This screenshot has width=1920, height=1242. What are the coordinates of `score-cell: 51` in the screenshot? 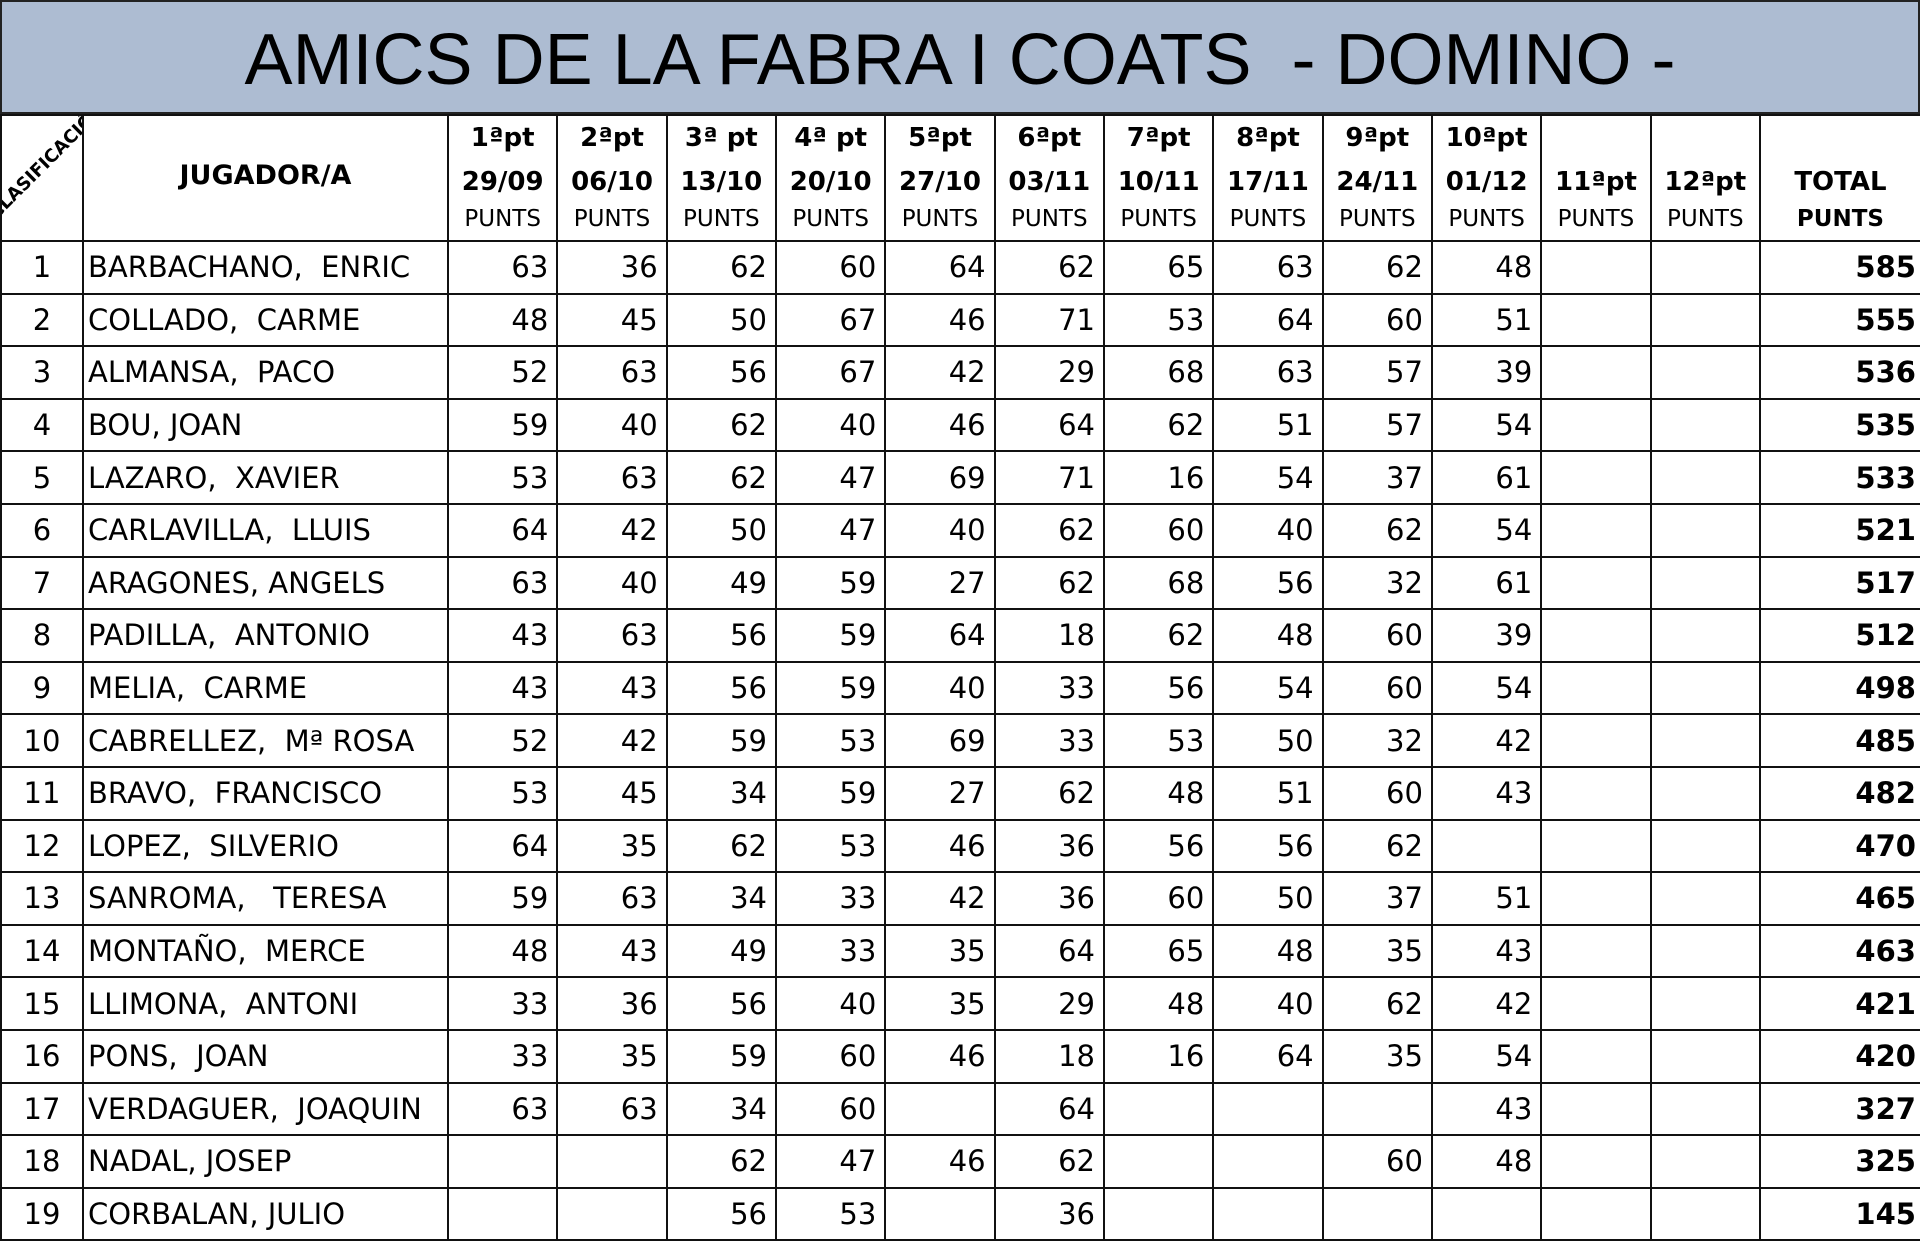 It's located at (1268, 793).